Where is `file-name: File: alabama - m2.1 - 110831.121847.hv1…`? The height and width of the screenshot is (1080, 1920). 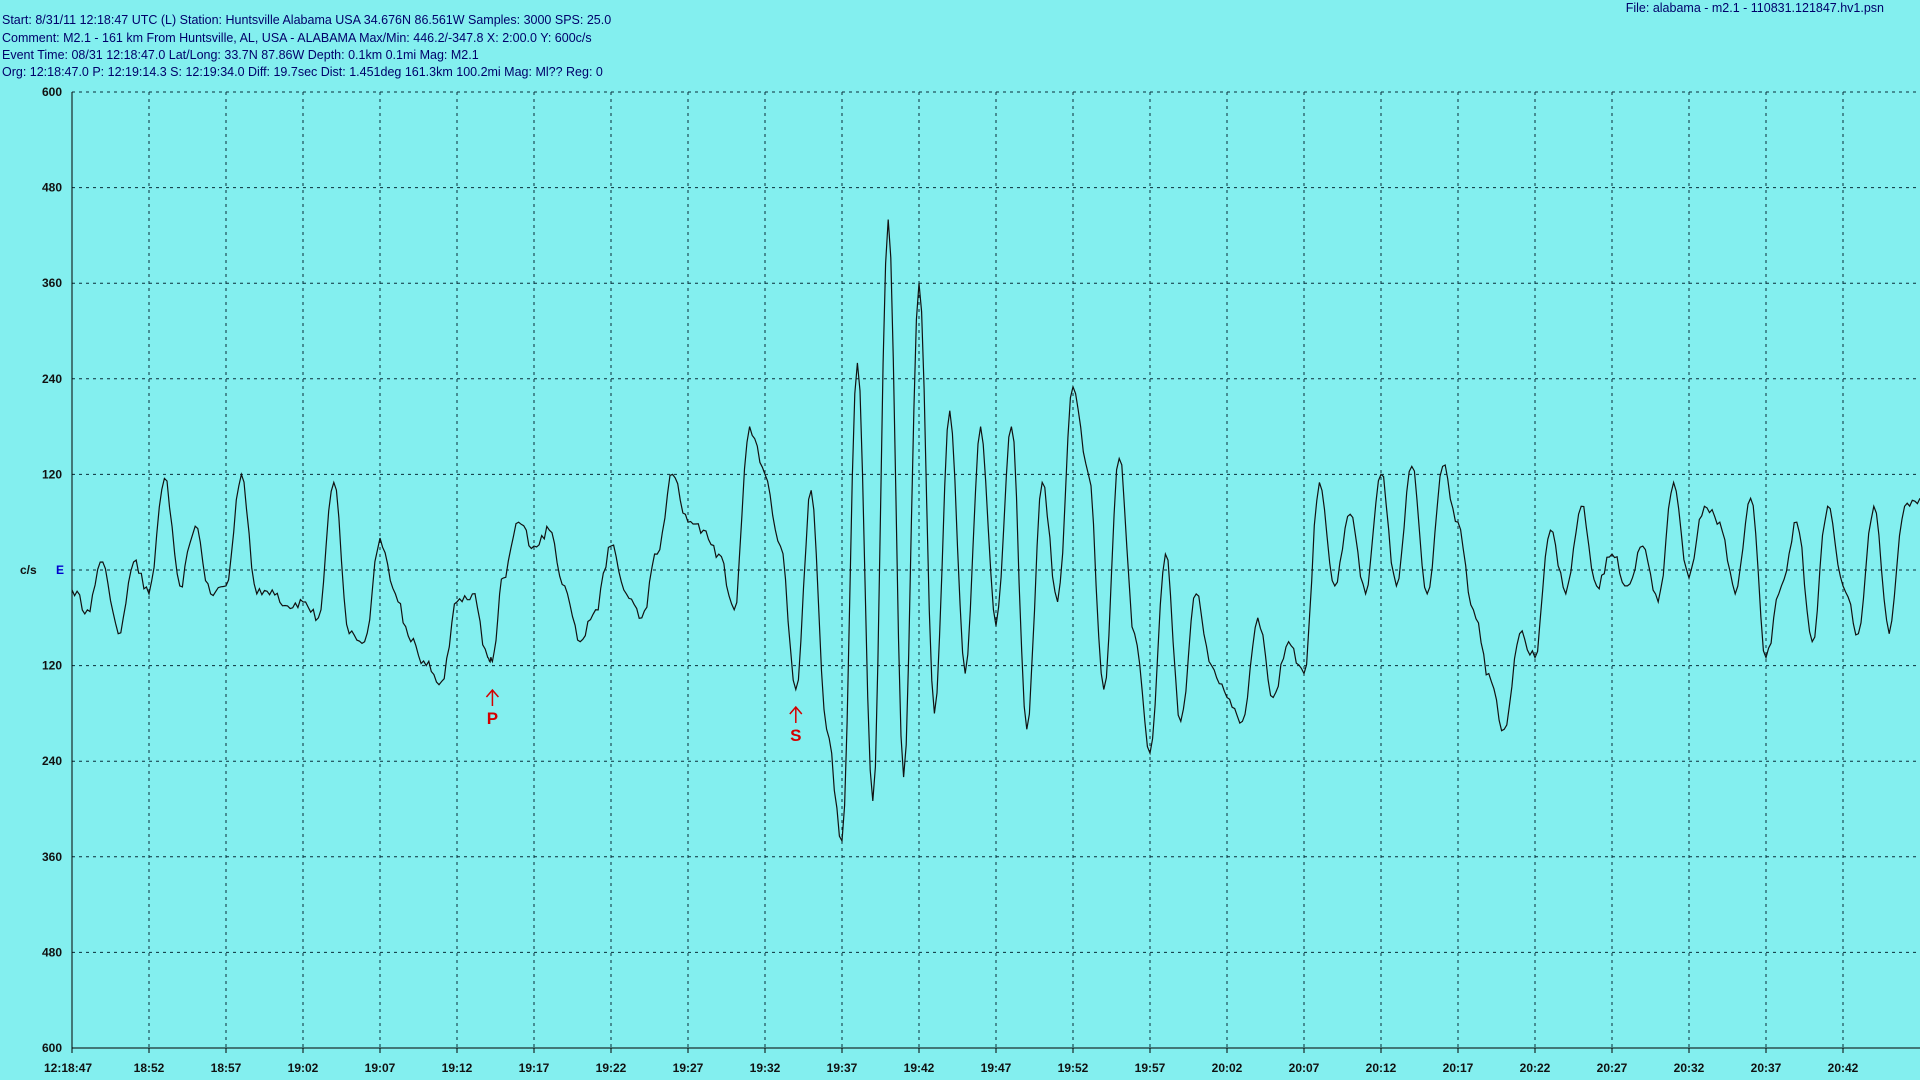 file-name: File: alabama - m2.1 - 110831.121847.hv1… is located at coordinates (1754, 8).